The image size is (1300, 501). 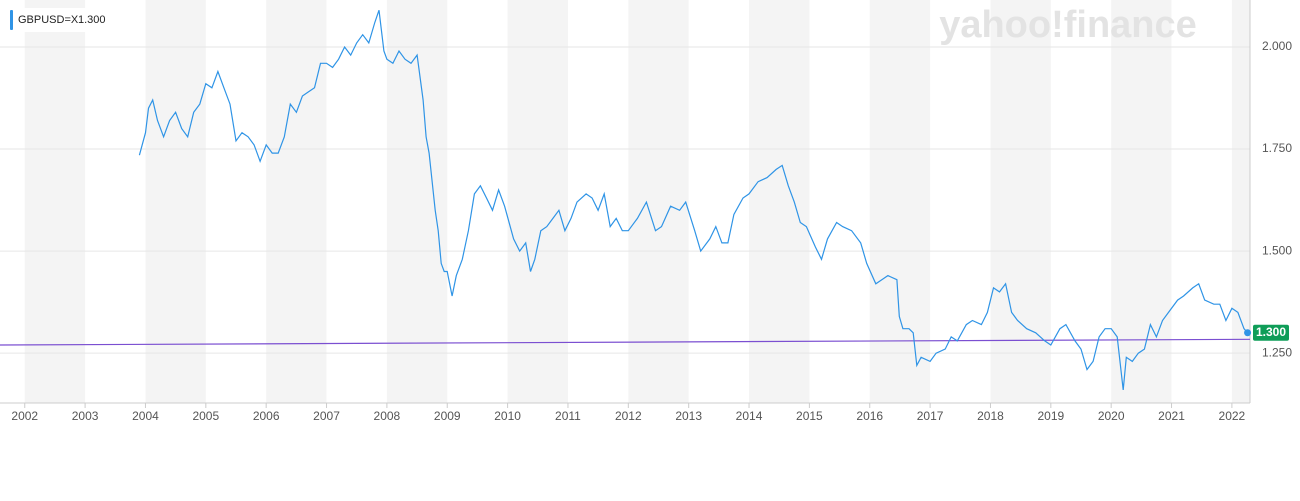 I want to click on legend-swatch, so click(x=11, y=20).